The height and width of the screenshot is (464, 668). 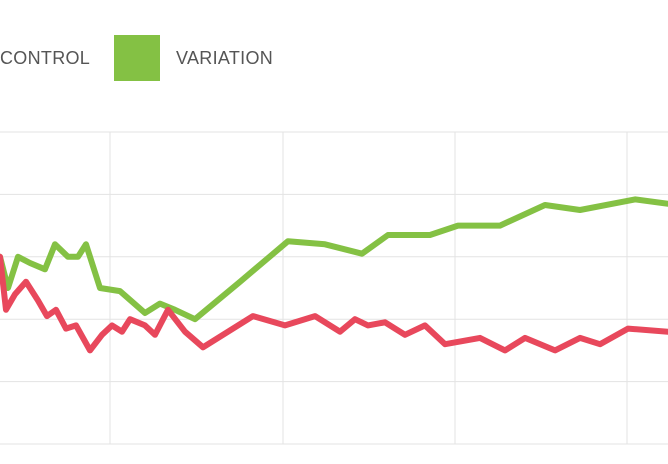 I want to click on legend-swatch-variation, so click(x=137, y=58).